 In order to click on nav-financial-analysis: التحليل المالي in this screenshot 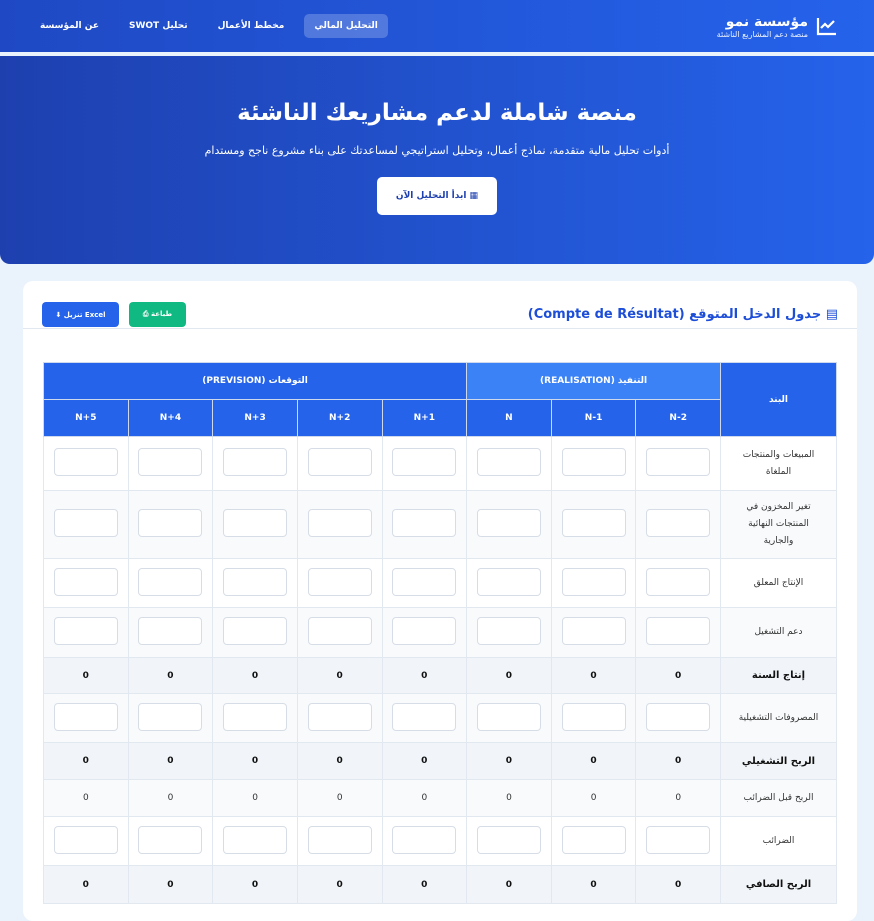, I will do `click(346, 26)`.